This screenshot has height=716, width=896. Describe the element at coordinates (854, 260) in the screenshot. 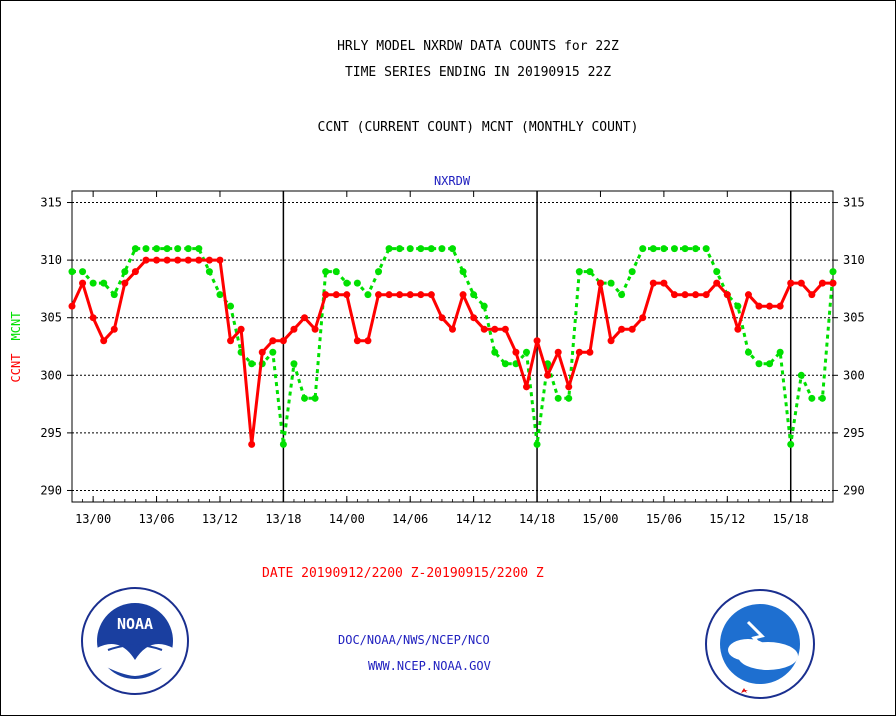

I see `y-tick-label-right: 310` at that location.